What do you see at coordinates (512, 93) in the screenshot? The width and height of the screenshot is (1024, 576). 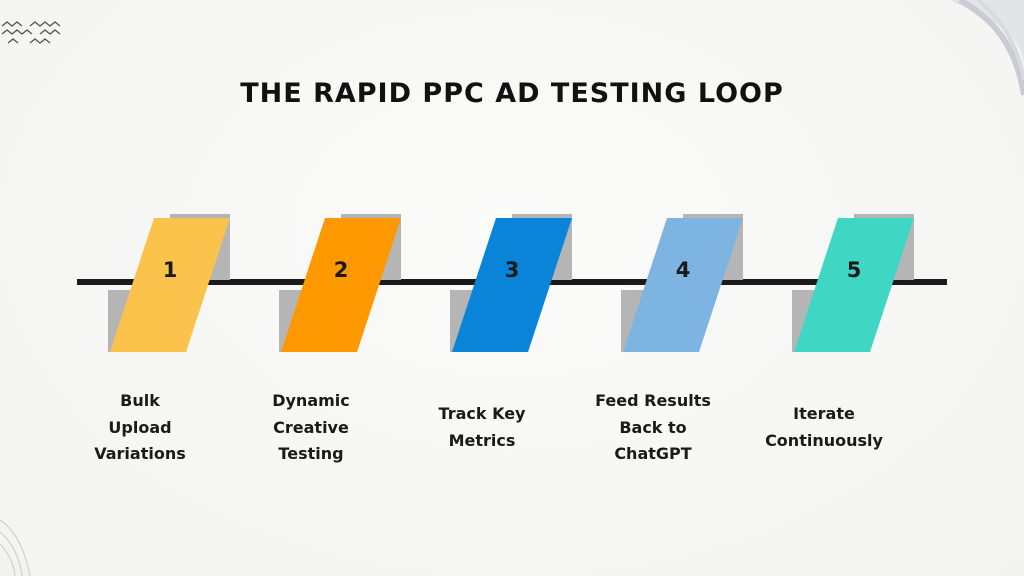 I see `page-title: THE RAPID PPC AD TESTING LOOP` at bounding box center [512, 93].